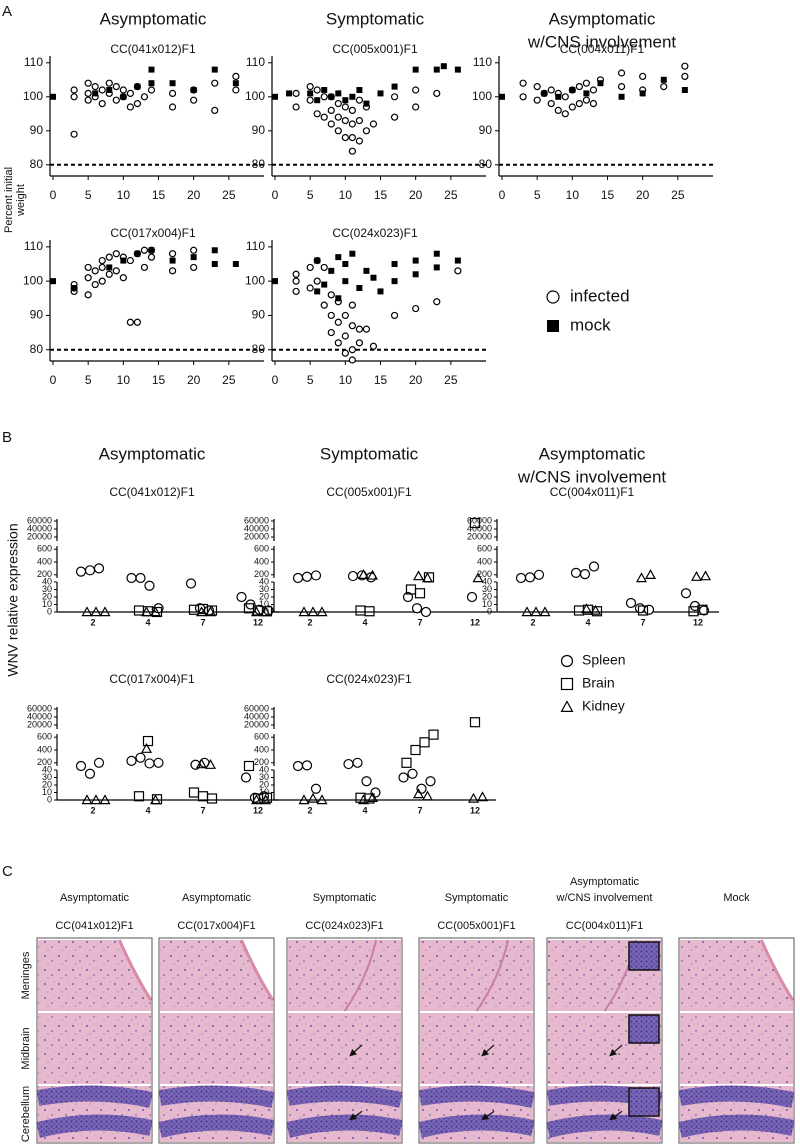 The image size is (800, 1145). I want to click on column-group: Symptomatic, so click(477, 898).